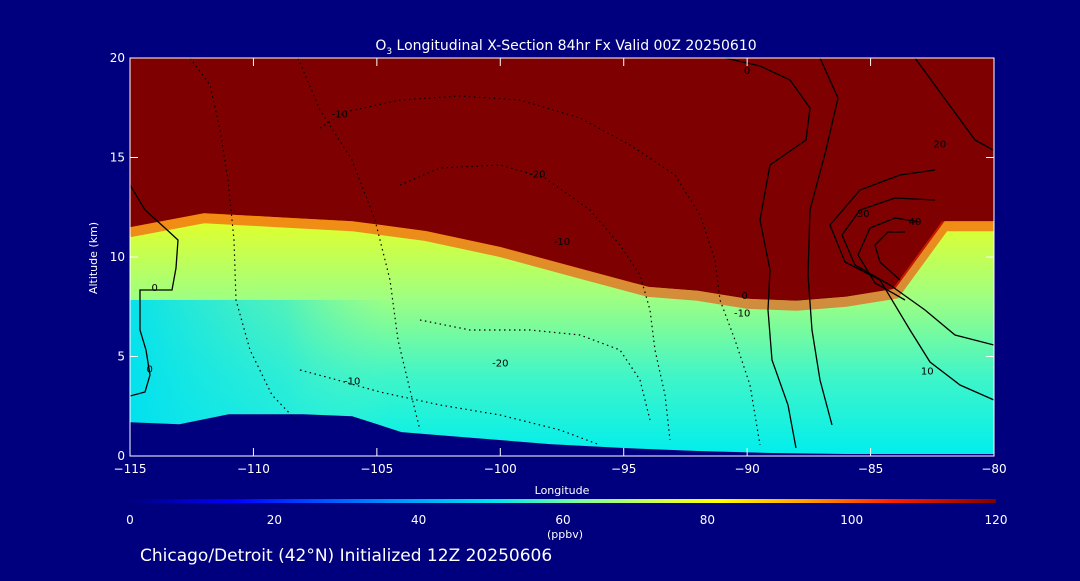  What do you see at coordinates (359, 244) in the screenshot?
I see `contour-dotted-mid` at bounding box center [359, 244].